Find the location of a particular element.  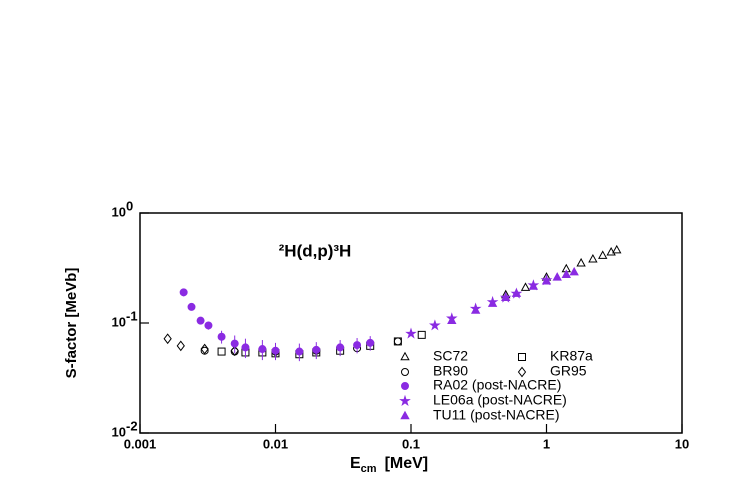

x-tick-label: 0.001 is located at coordinates (140, 443).